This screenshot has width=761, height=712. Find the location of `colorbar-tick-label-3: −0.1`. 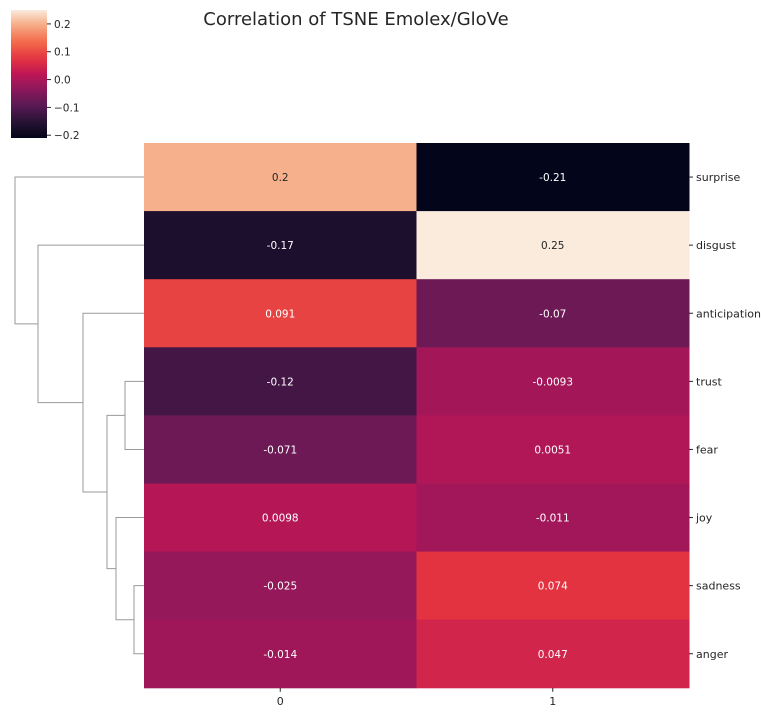

colorbar-tick-label-3: −0.1 is located at coordinates (67, 108).